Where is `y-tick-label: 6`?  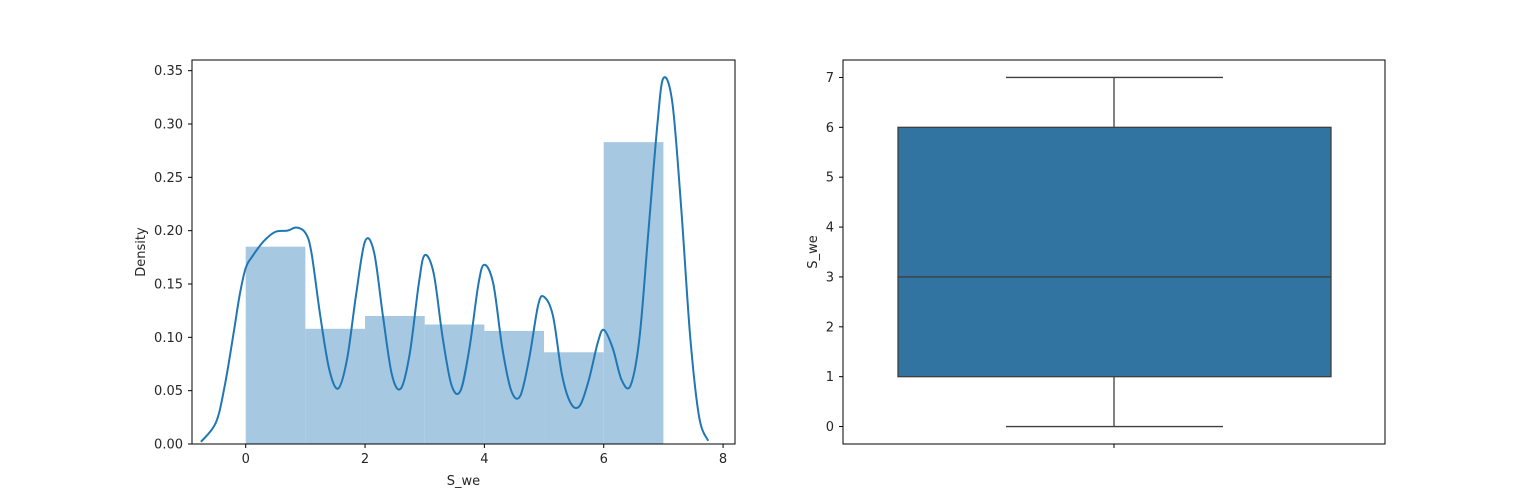
y-tick-label: 6 is located at coordinates (830, 128).